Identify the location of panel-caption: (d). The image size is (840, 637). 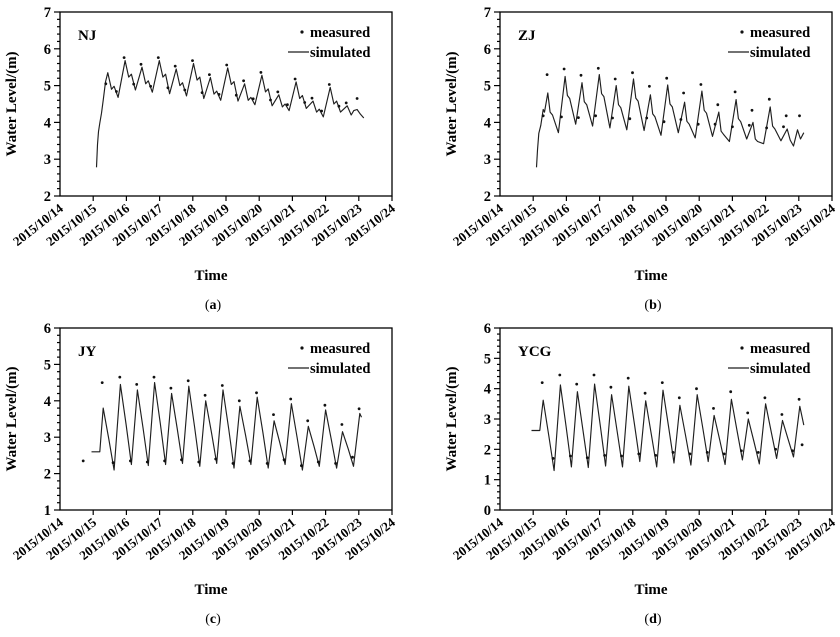
(652, 619).